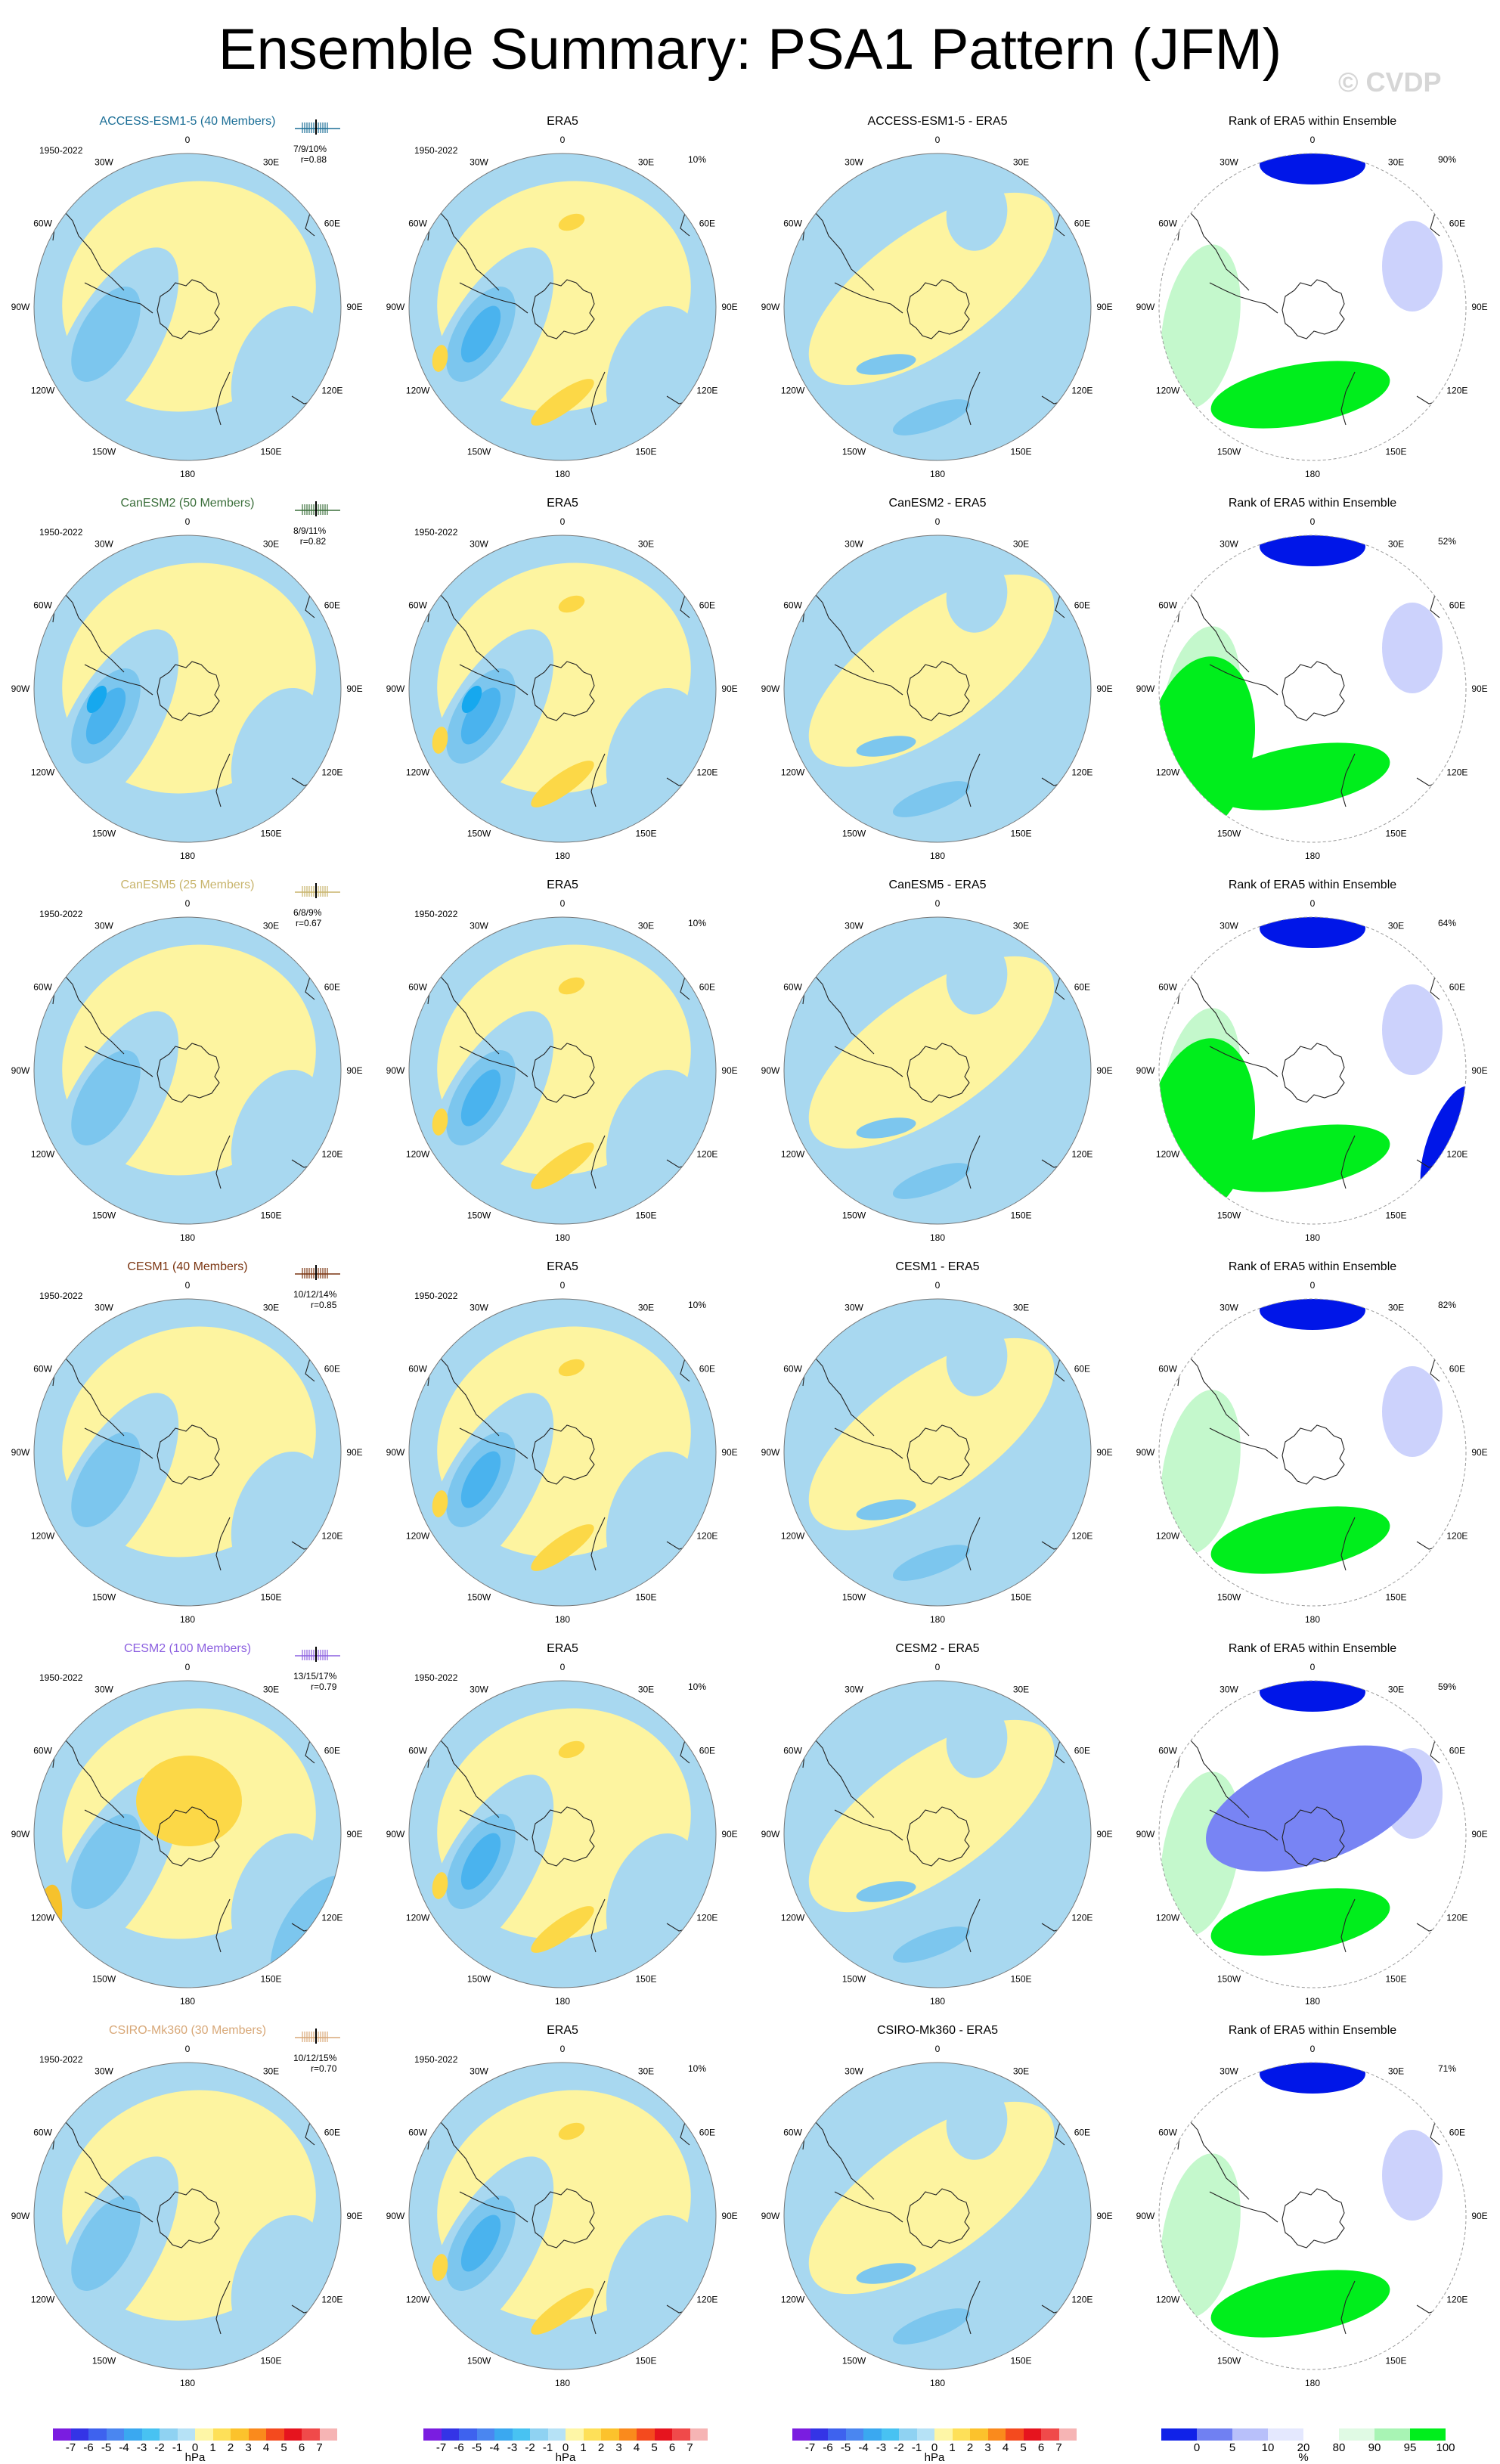 This screenshot has width=1500, height=2464. Describe the element at coordinates (697, 159) in the screenshot. I see `era5-variance: 10%` at that location.